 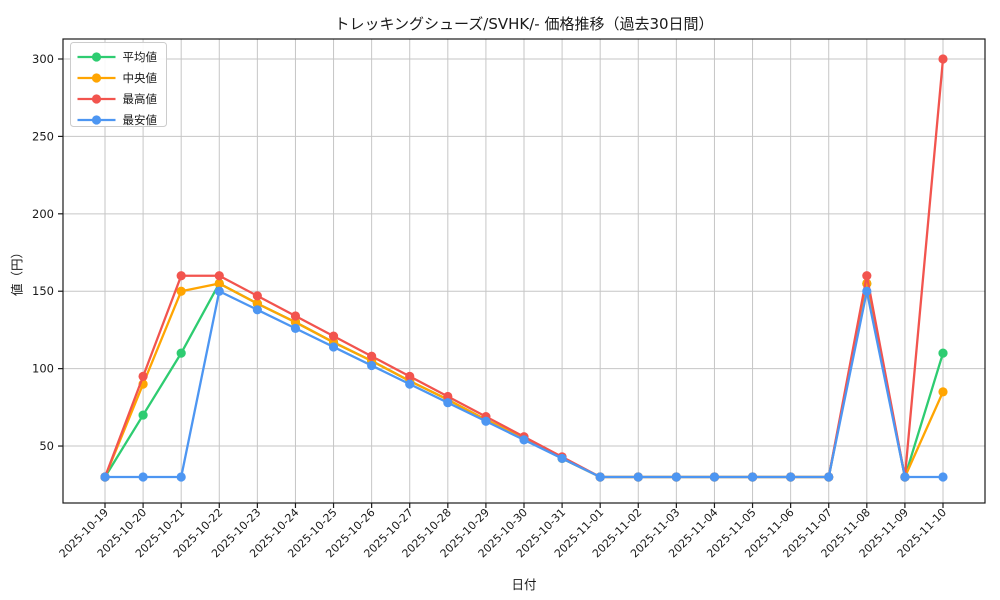 I want to click on legend-marker-highest, so click(x=96, y=99).